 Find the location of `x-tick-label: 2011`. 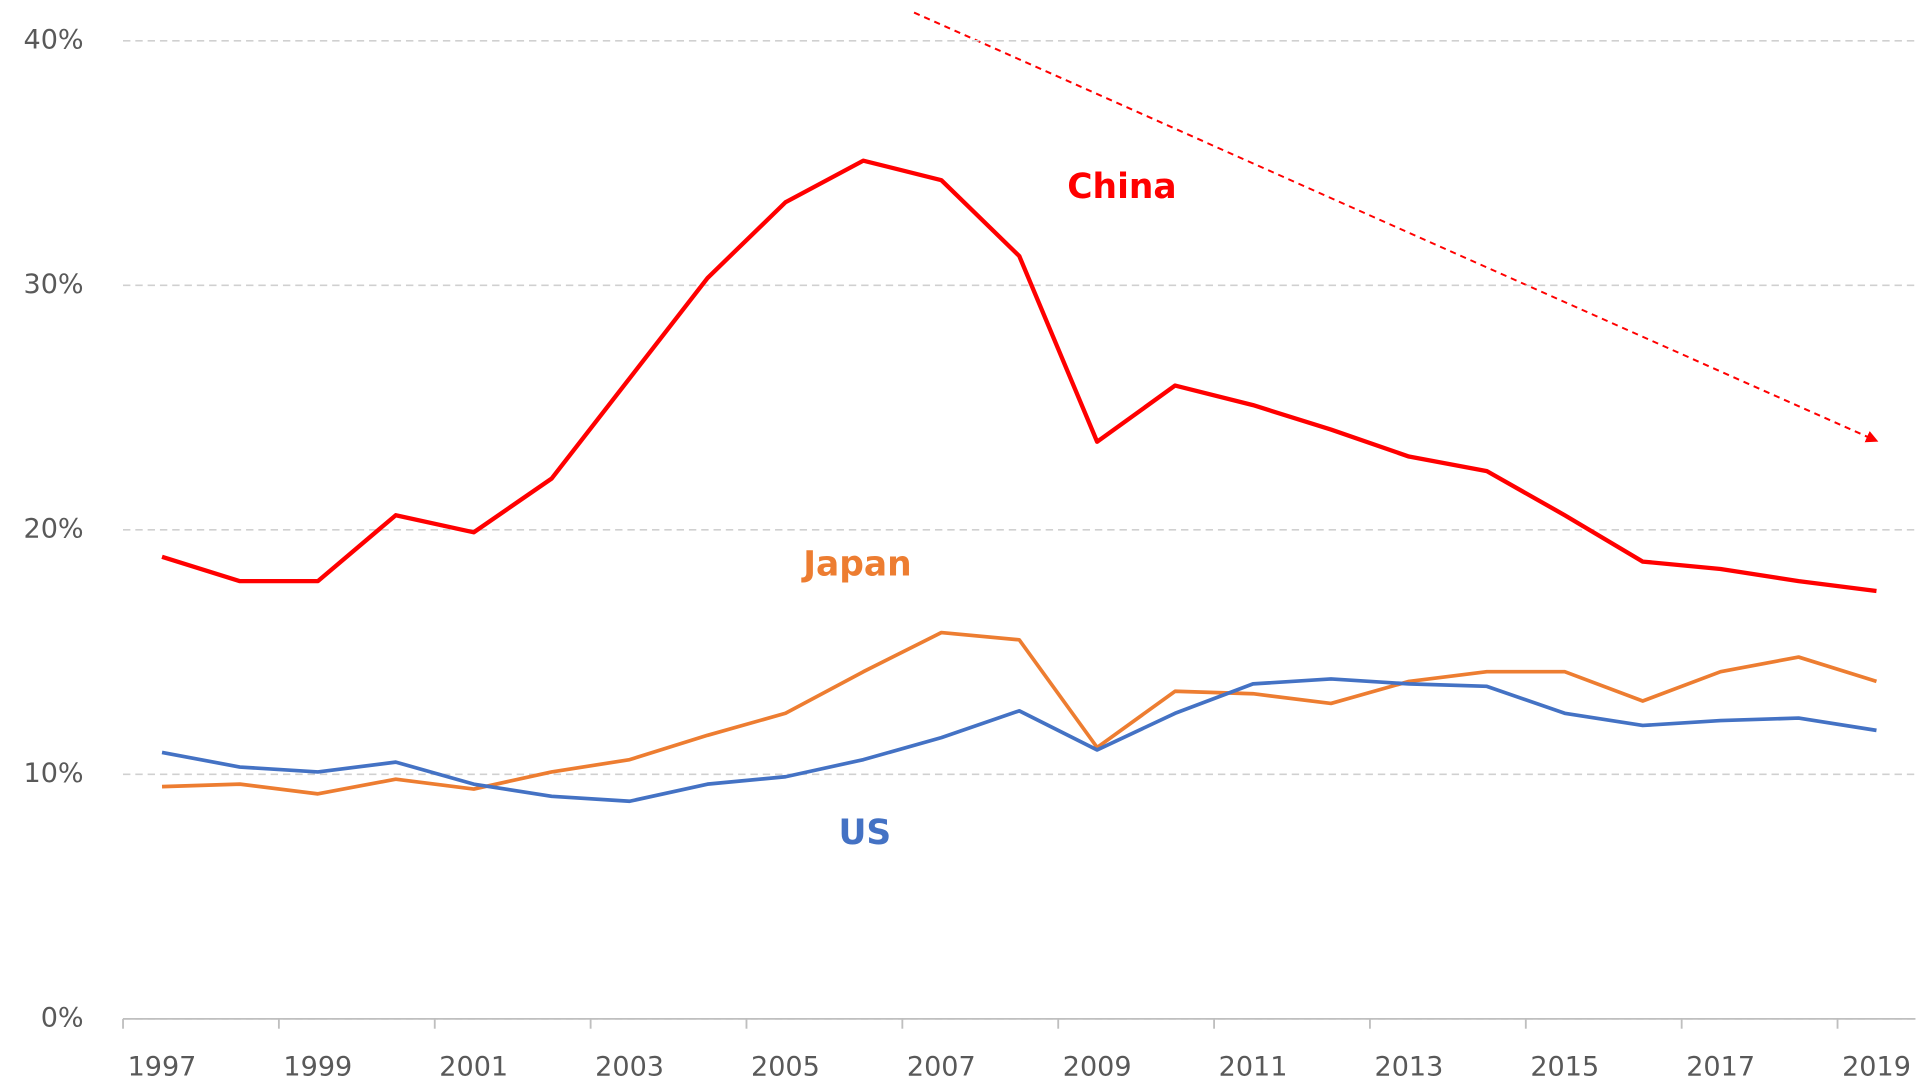

x-tick-label: 2011 is located at coordinates (1253, 1067).